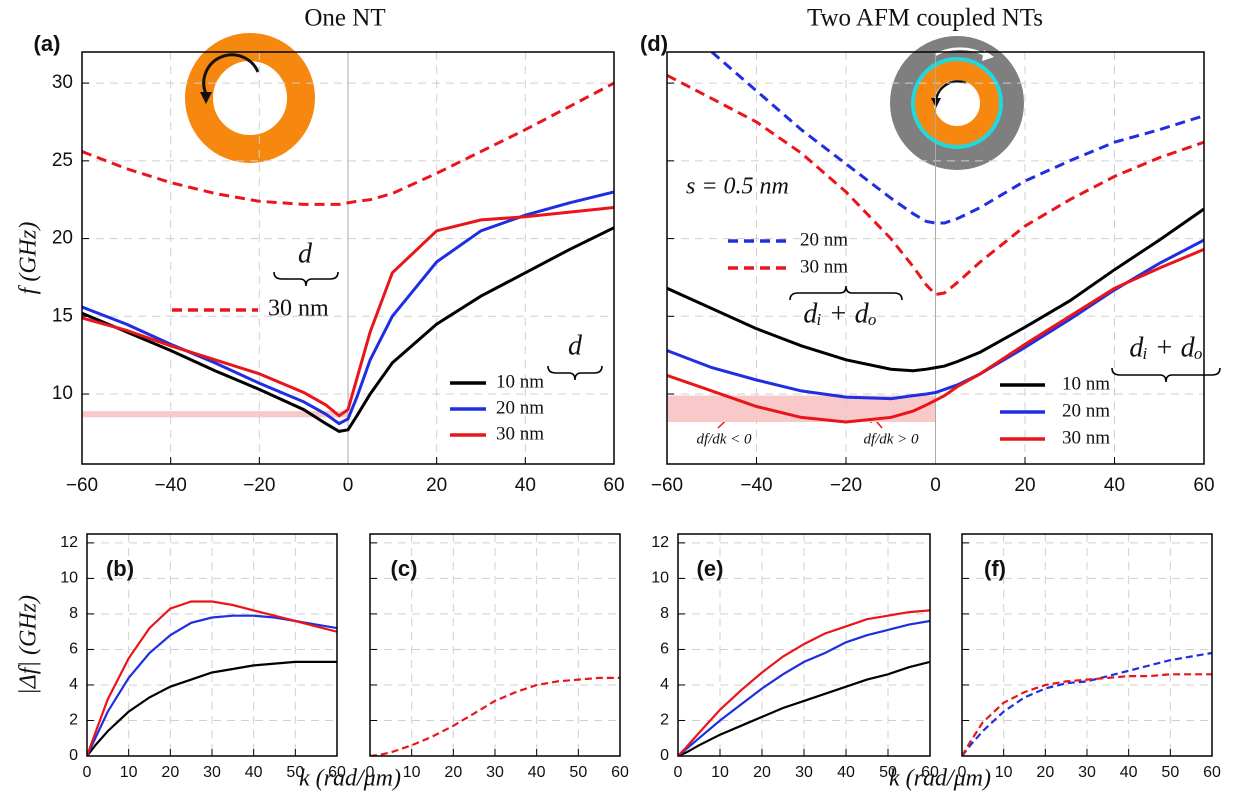 This screenshot has width=1234, height=800. Describe the element at coordinates (891, 439) in the screenshot. I see `annotation: df/dk > 0` at that location.